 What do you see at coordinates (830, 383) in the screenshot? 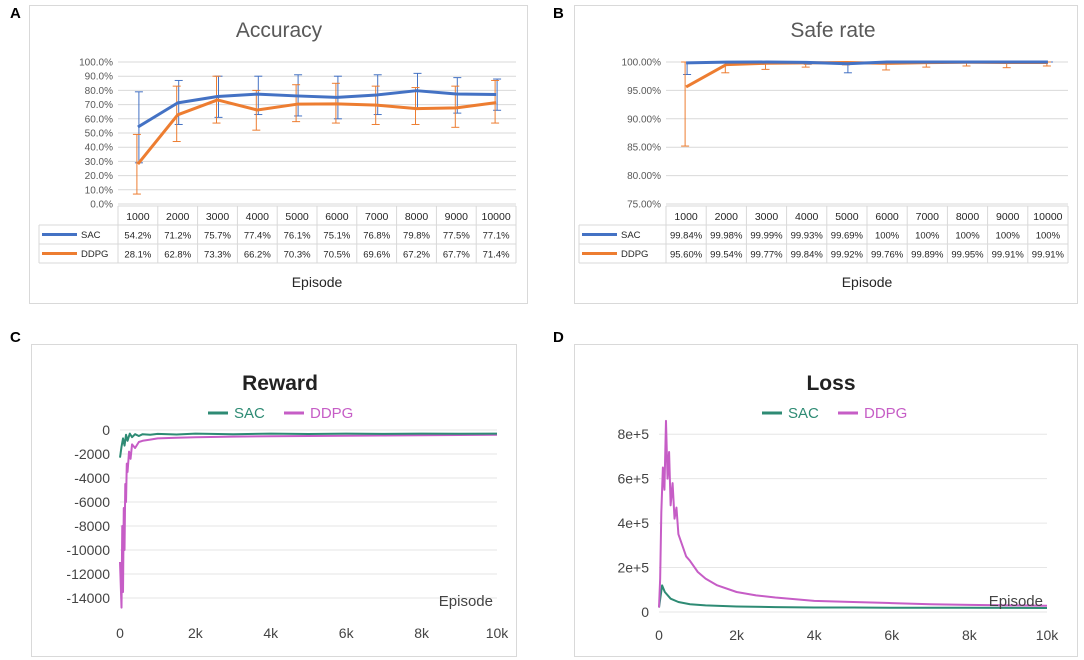
I see `loss-title: Loss` at bounding box center [830, 383].